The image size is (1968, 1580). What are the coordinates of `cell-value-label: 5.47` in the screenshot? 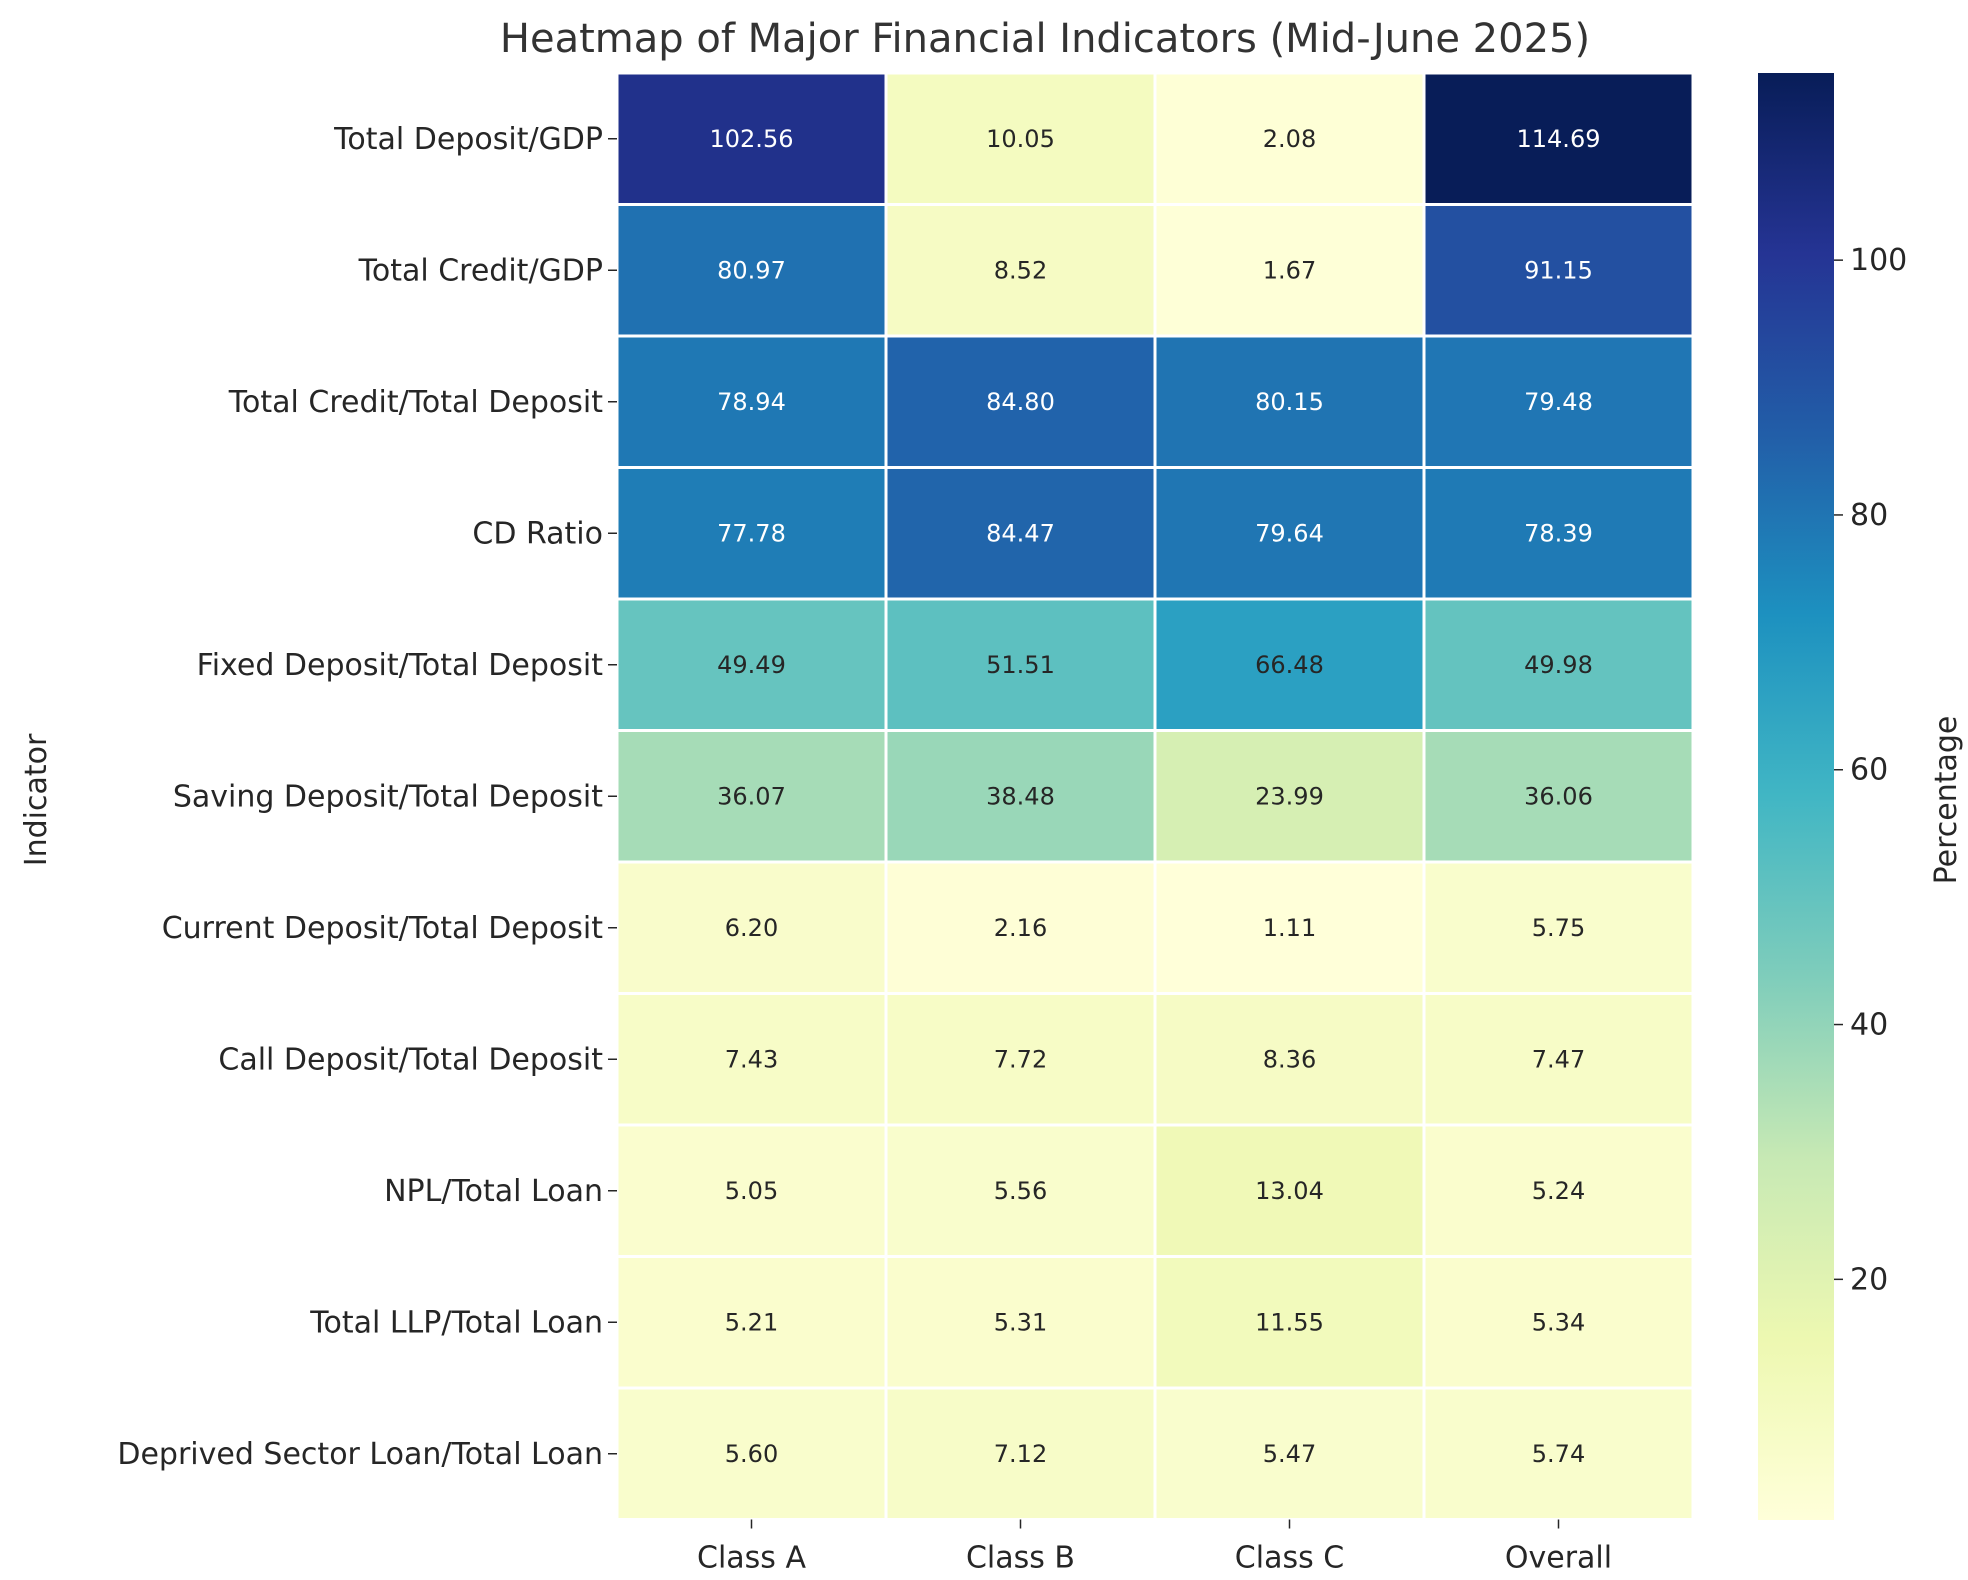 It's located at (1289, 1454).